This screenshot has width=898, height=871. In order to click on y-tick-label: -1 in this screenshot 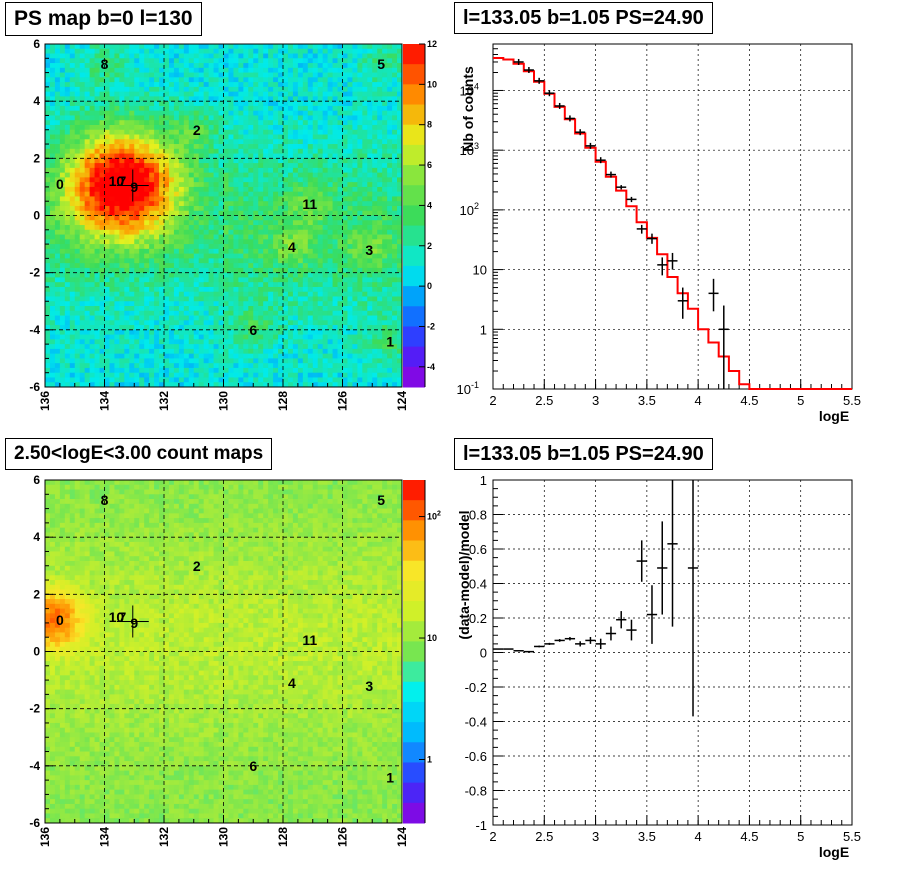, I will do `click(481, 825)`.